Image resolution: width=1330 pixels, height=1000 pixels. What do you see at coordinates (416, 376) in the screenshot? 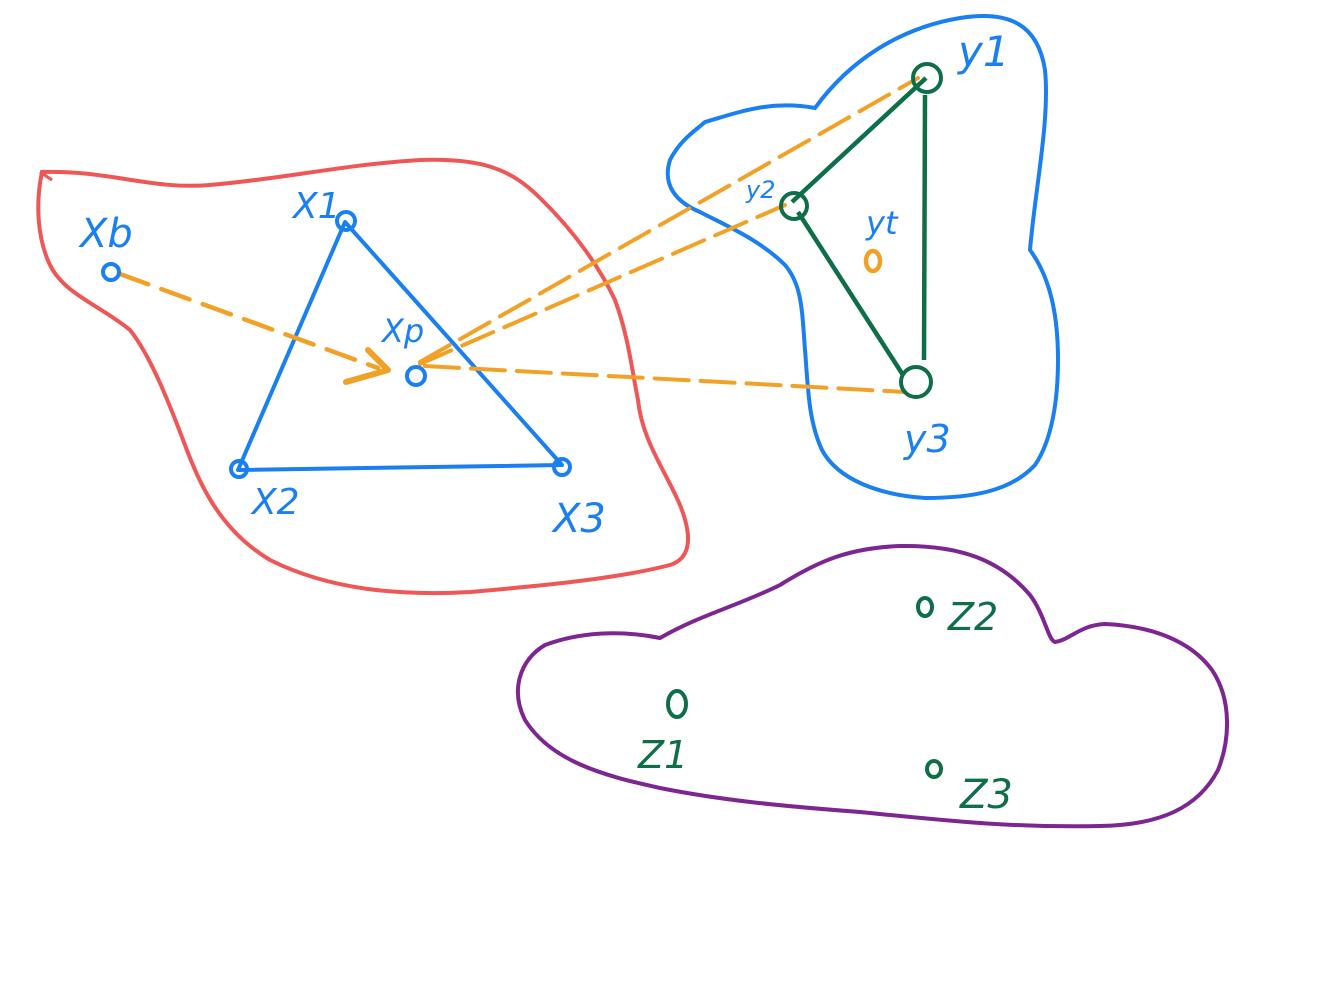
I see `point-xp` at bounding box center [416, 376].